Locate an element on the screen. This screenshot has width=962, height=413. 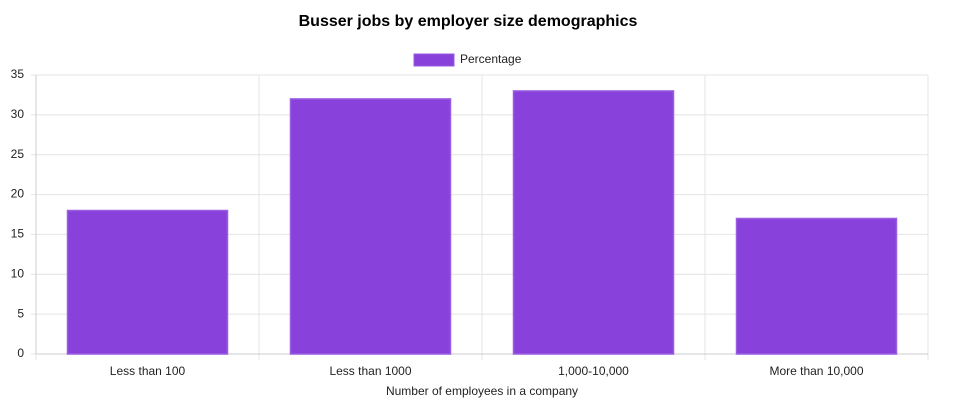
x-tick-label: 1,000-10,000 is located at coordinates (593, 371).